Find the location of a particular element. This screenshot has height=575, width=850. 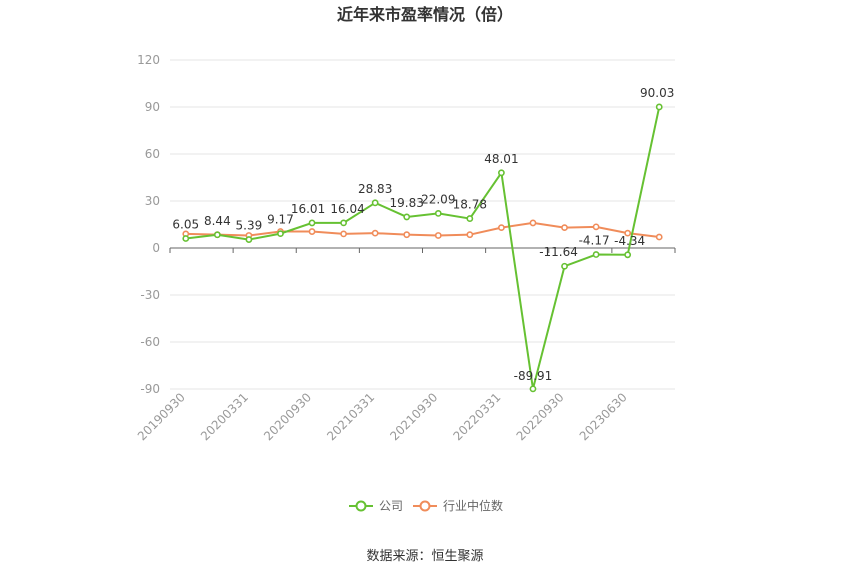

data-label: -4.34 is located at coordinates (629, 241).